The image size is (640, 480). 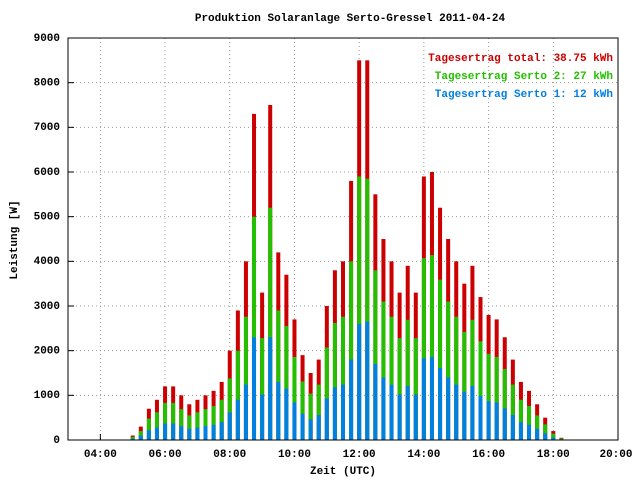 What do you see at coordinates (165, 455) in the screenshot?
I see `x-tick-label: 06:00` at bounding box center [165, 455].